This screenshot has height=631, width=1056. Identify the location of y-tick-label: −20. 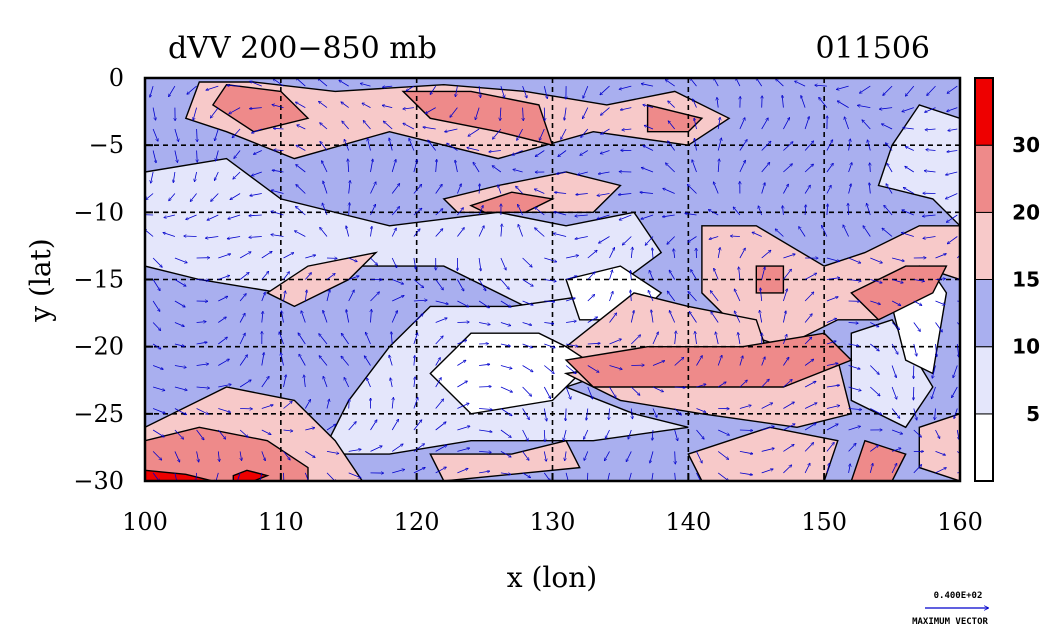
(98, 347).